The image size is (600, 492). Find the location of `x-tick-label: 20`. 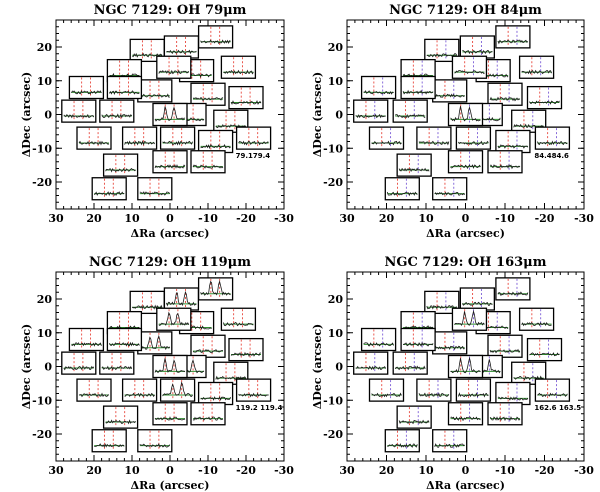

x-tick-label: 20 is located at coordinates (387, 470).